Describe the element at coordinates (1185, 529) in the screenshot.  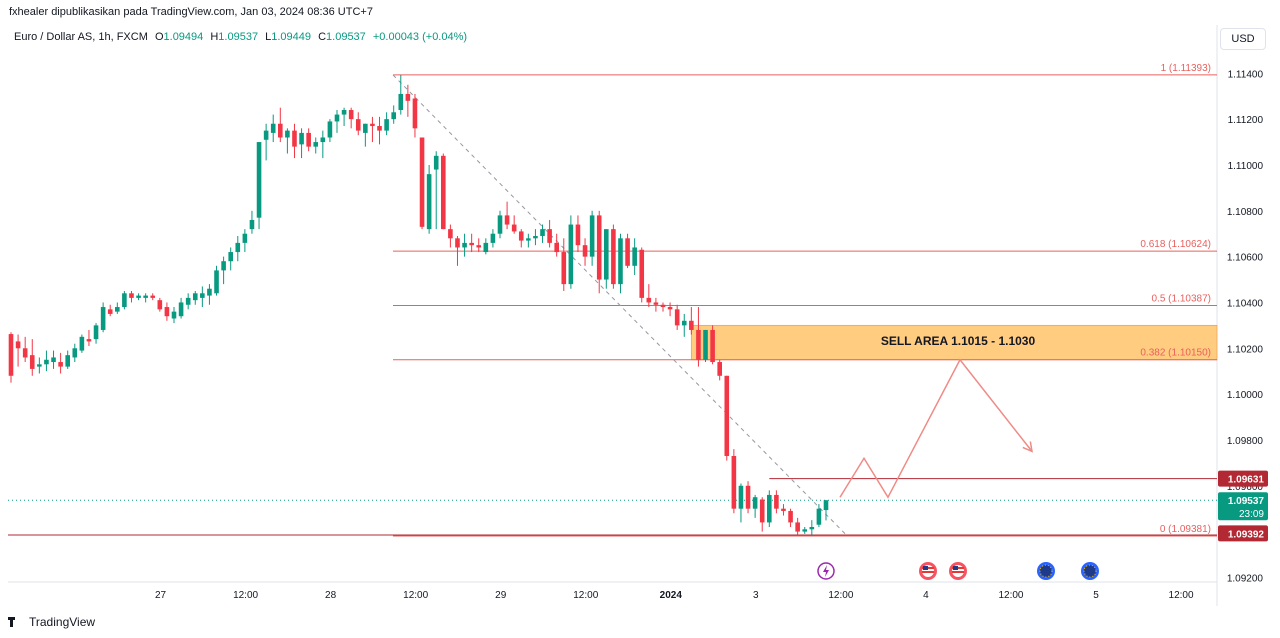
I see `fib-level-label: 0 (1.09381)` at that location.